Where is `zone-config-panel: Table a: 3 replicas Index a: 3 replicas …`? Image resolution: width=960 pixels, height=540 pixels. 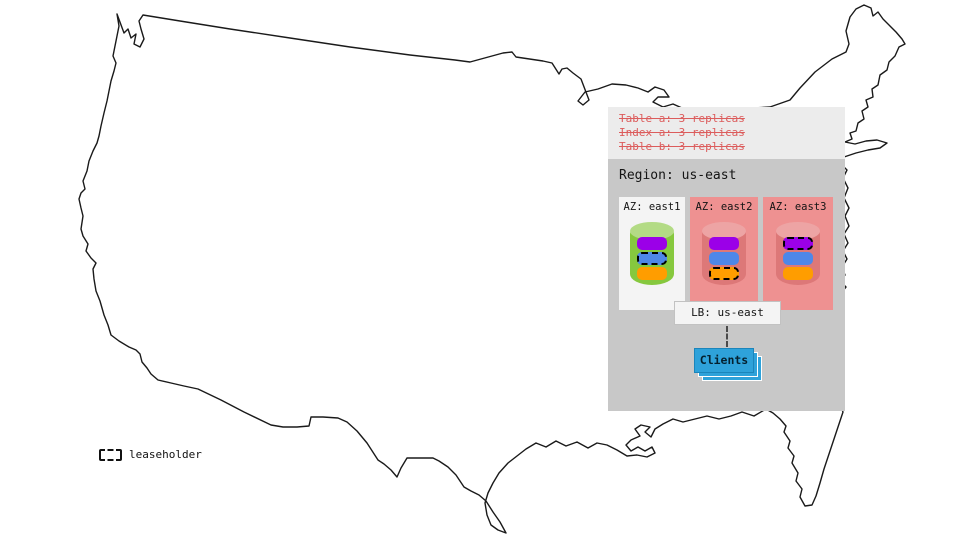
zone-config-panel: Table a: 3 replicas Index a: 3 replicas … is located at coordinates (726, 133).